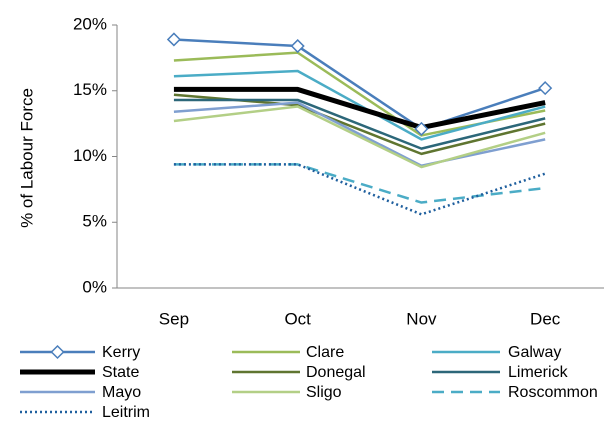  I want to click on legend-label: Kerry, so click(121, 352).